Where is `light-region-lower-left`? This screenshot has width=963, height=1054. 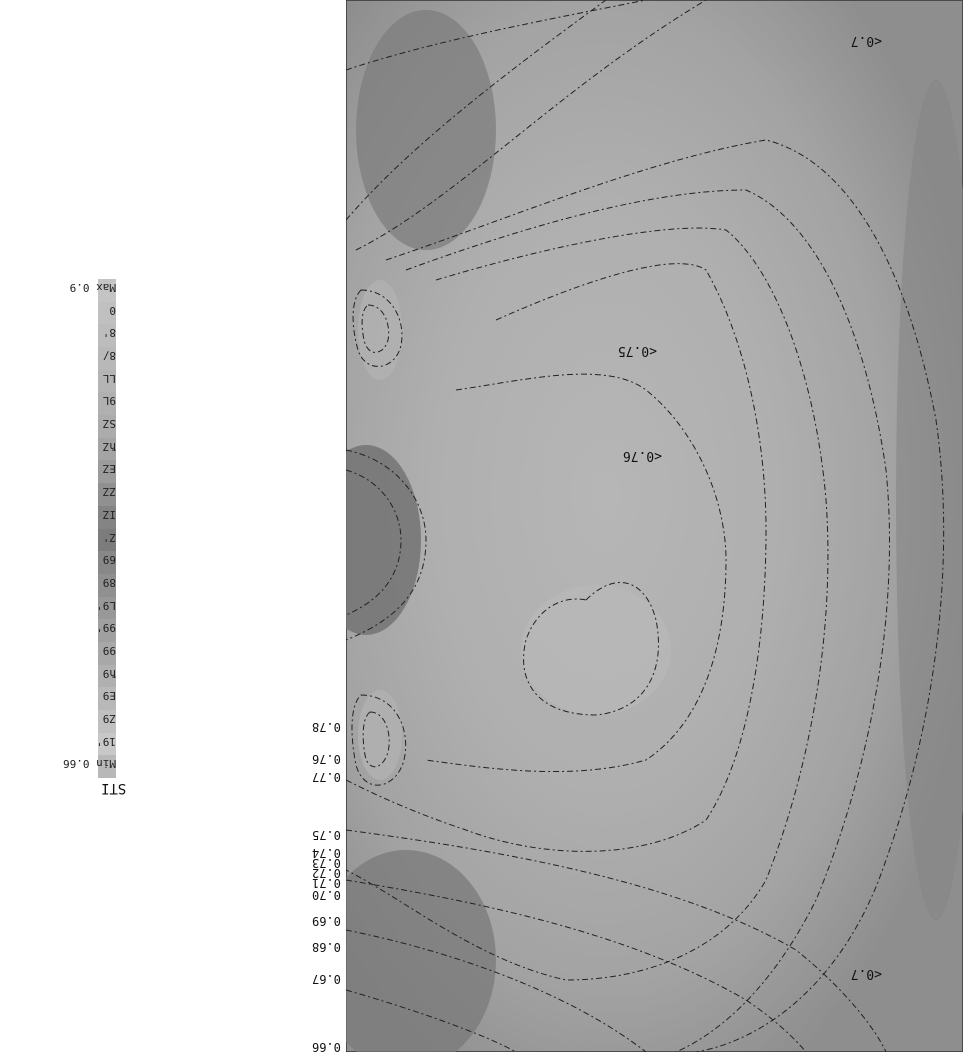
light-region-lower-left is located at coordinates (380, 735).